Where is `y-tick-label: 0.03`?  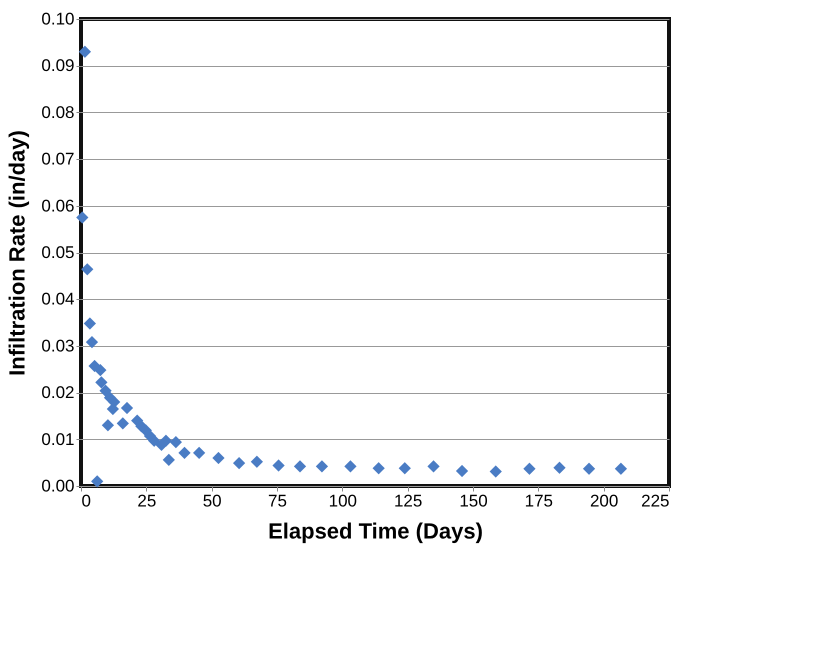
y-tick-label: 0.03 is located at coordinates (57, 346).